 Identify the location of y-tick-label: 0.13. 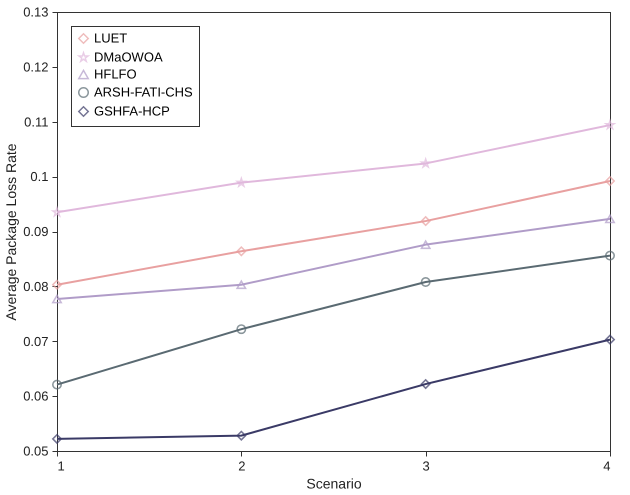
(35, 12).